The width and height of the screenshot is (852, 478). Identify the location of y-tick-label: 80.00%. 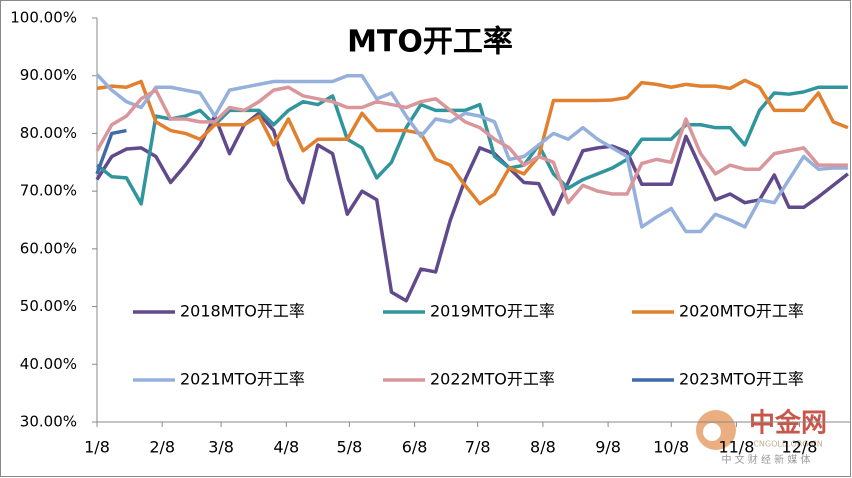
(48, 133).